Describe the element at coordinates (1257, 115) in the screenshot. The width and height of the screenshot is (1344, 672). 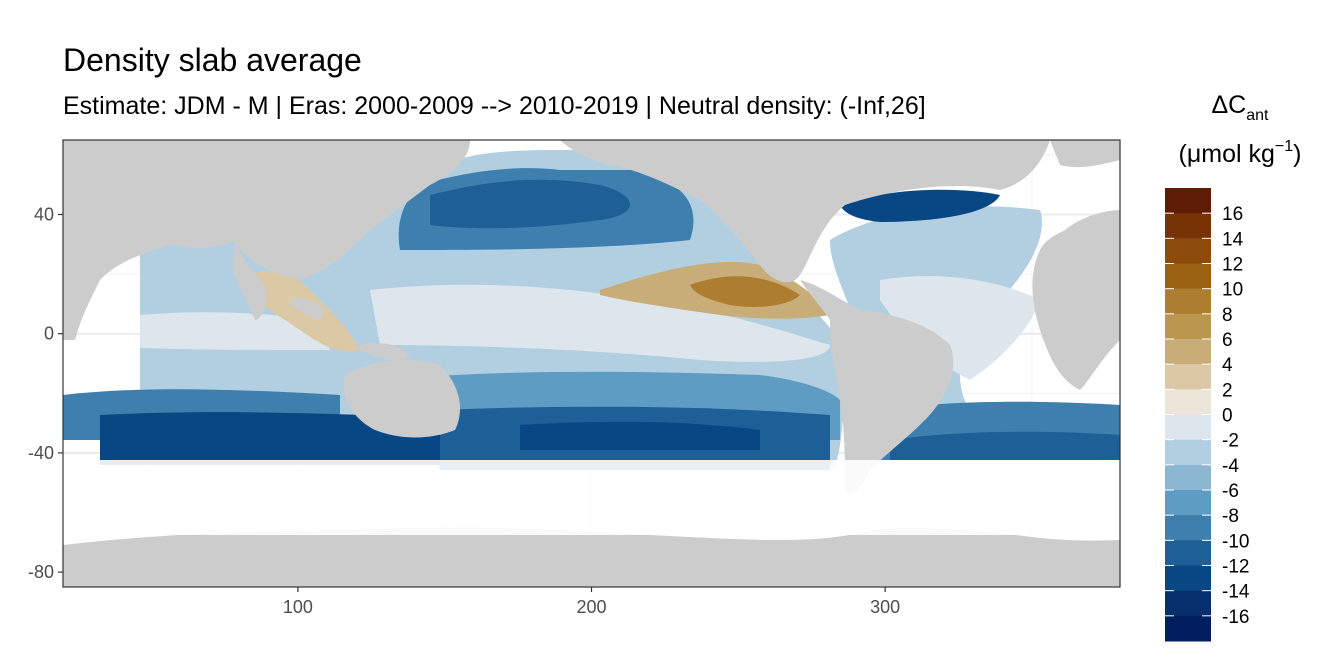
I see `legend-title-sub: ant` at that location.